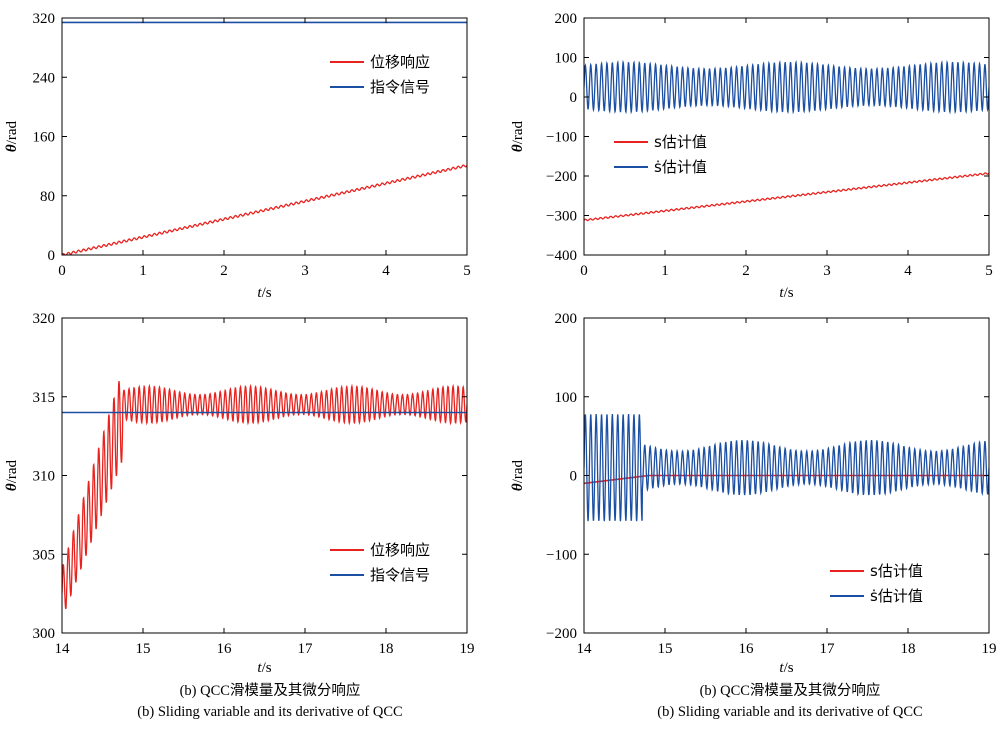  What do you see at coordinates (44, 634) in the screenshot?
I see `y-tick-label: 300` at bounding box center [44, 634].